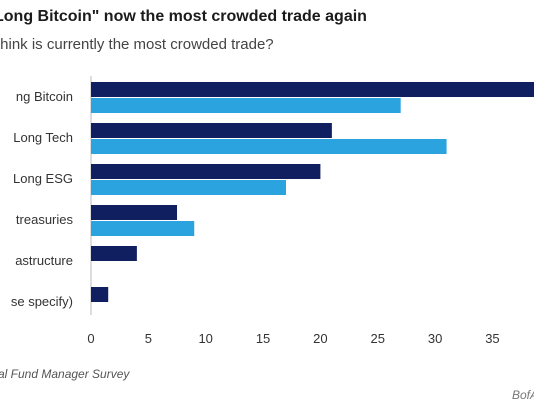  What do you see at coordinates (523, 395) in the screenshot?
I see `credit-note: BofA` at bounding box center [523, 395].